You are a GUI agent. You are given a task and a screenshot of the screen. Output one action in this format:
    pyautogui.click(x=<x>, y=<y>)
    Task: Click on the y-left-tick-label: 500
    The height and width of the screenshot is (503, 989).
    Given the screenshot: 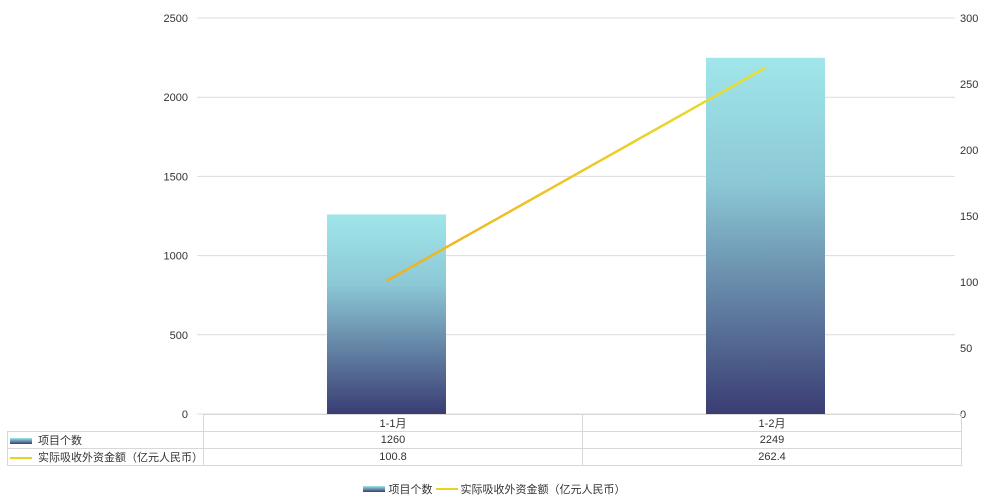 What is the action you would take?
    pyautogui.click(x=179, y=336)
    